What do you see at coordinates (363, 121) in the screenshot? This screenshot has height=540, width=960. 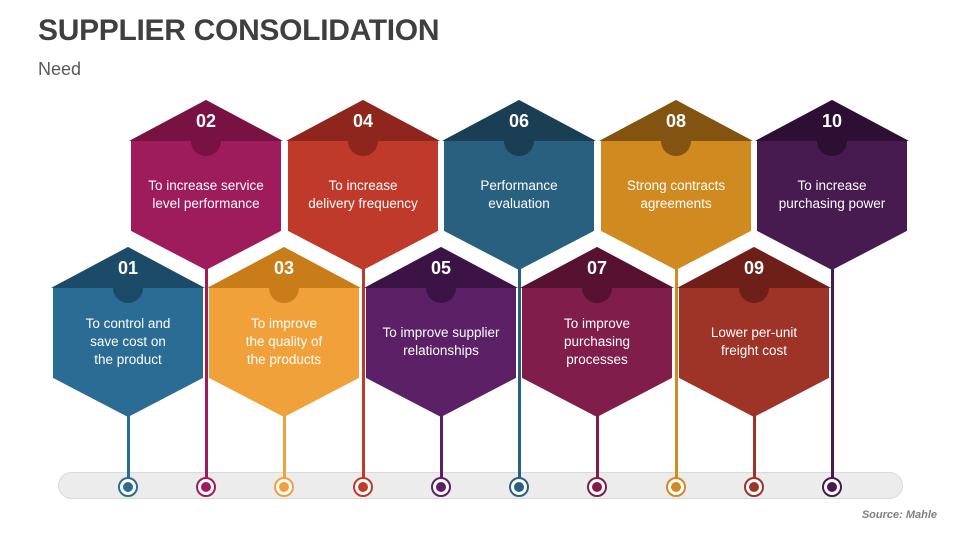 I see `hexagon-number: 04` at bounding box center [363, 121].